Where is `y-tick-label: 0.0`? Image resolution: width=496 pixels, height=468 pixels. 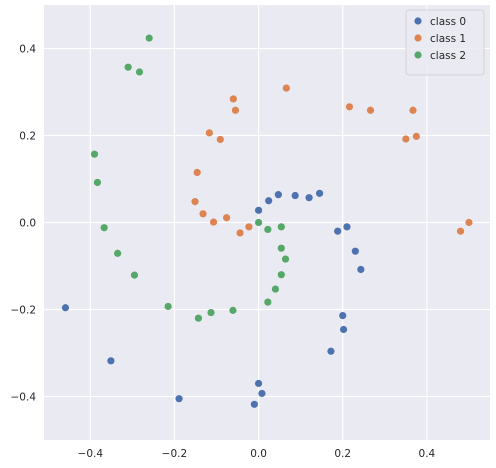 y-tick-label: 0.0 is located at coordinates (27, 224).